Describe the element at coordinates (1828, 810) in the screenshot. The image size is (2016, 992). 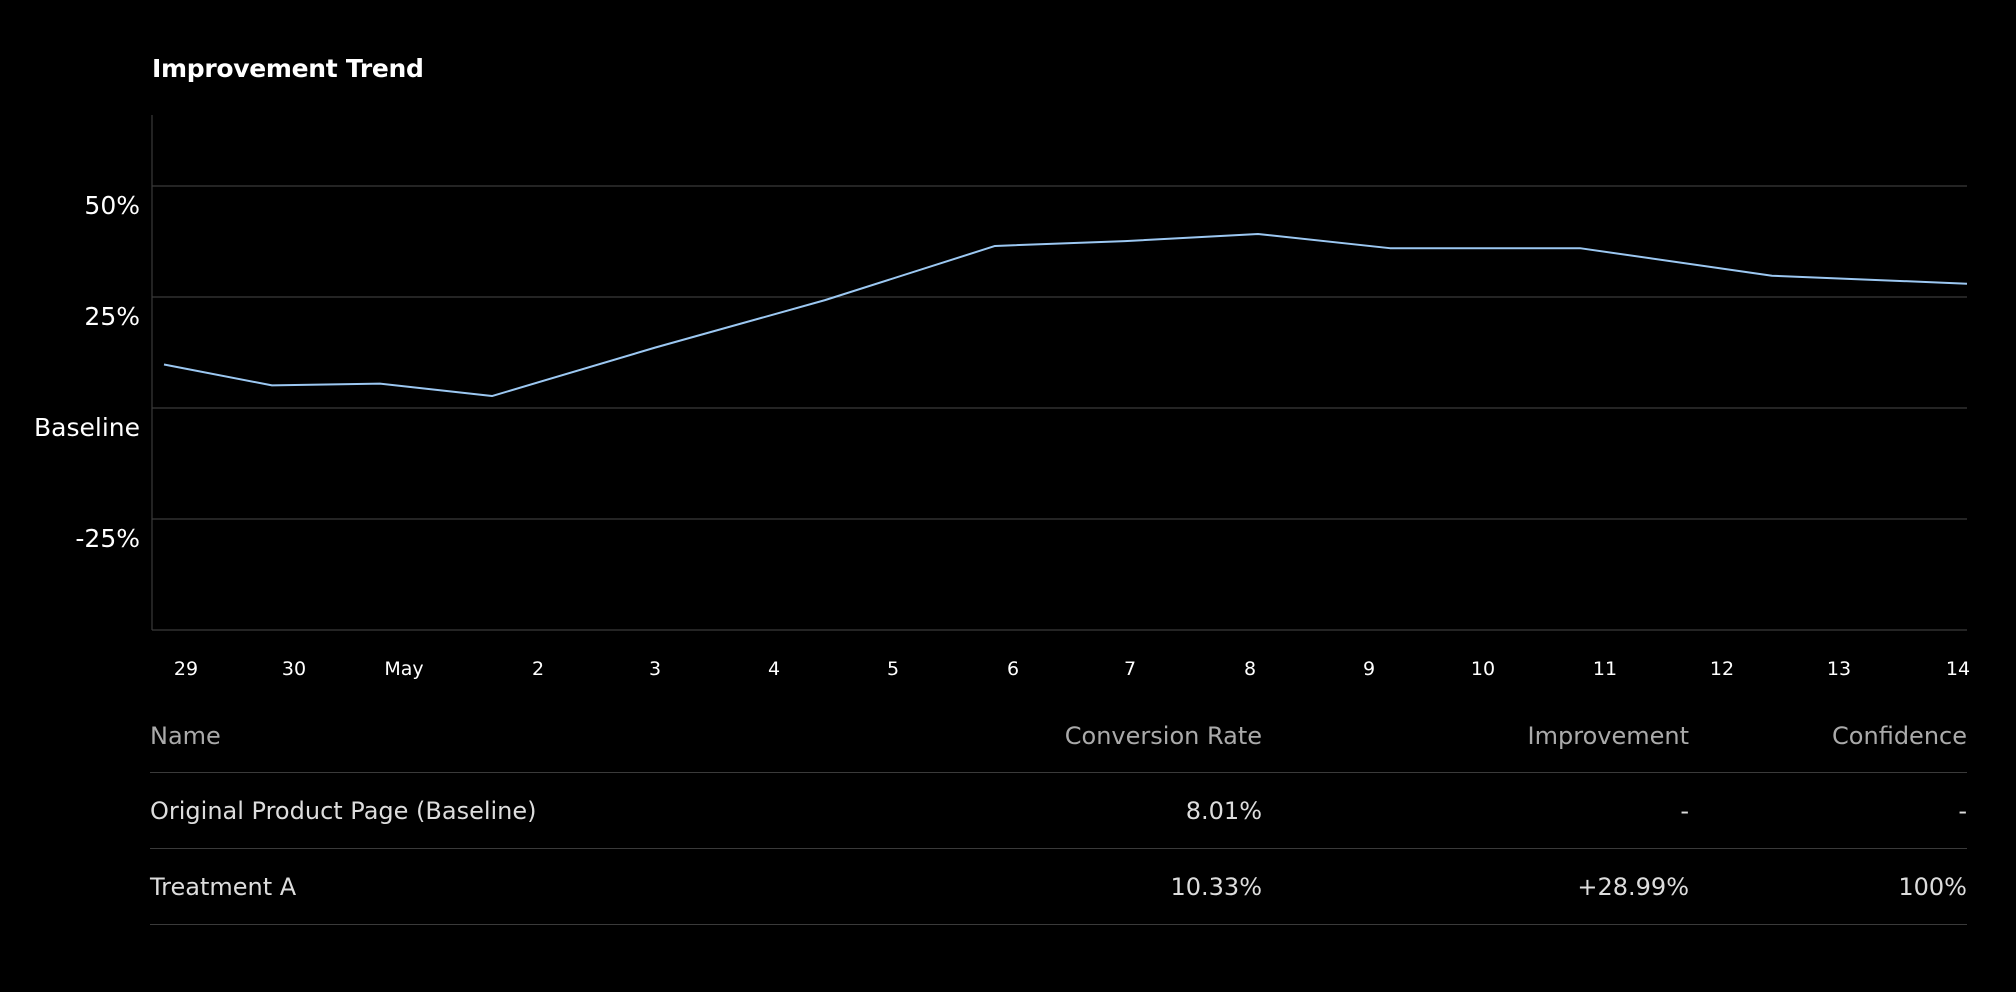
I see `row-confidence: -` at that location.